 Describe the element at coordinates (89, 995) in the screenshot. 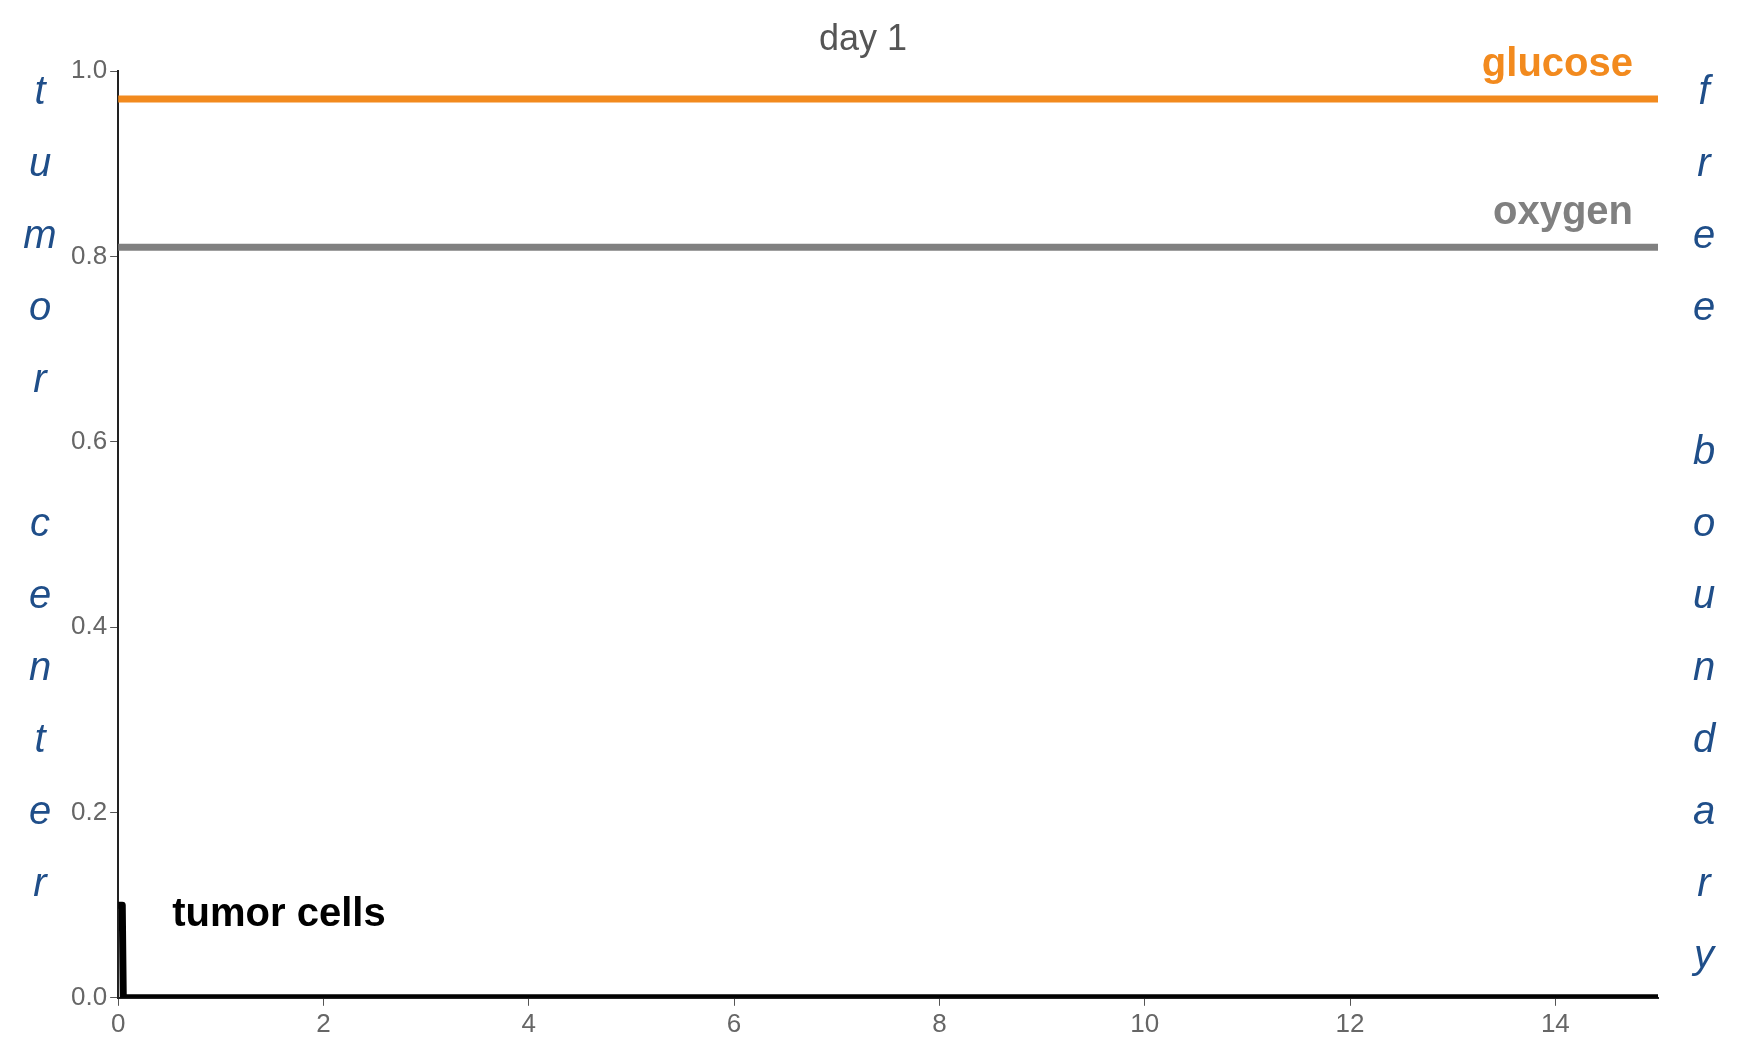

I see `y-tick-label: 0.0` at that location.